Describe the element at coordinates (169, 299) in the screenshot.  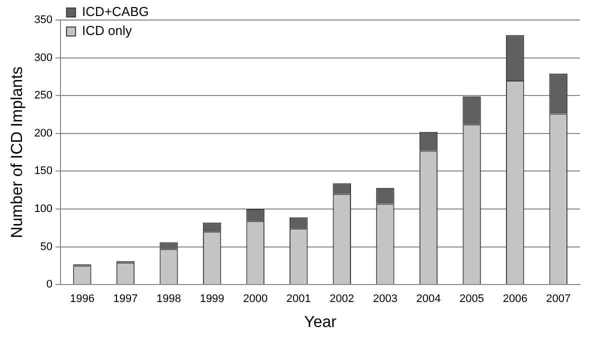
I see `x-tick-label: 1998` at that location.